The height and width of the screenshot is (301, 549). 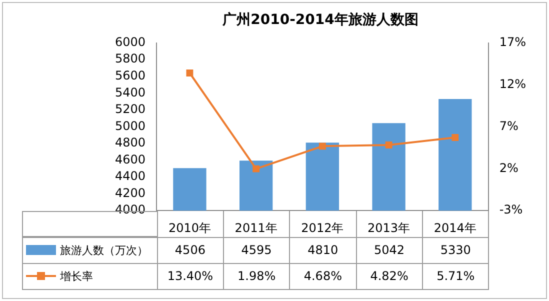 What do you see at coordinates (508, 167) in the screenshot?
I see `y2-tick-label: 2%` at bounding box center [508, 167].